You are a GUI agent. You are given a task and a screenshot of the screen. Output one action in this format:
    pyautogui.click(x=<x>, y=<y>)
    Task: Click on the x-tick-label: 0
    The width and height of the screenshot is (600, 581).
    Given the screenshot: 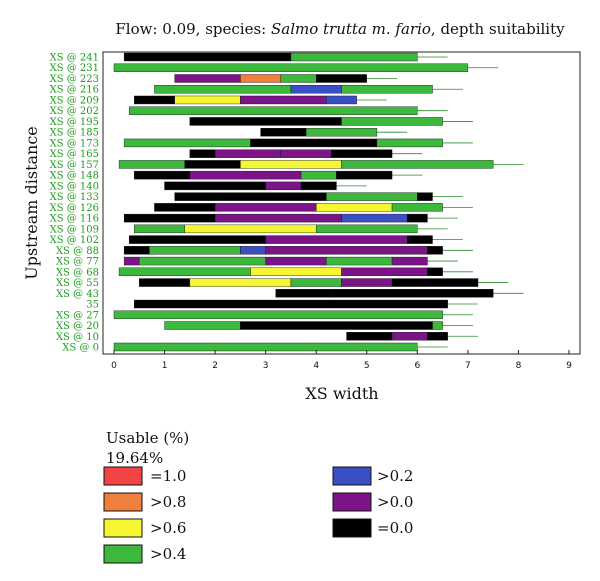 What is the action you would take?
    pyautogui.click(x=114, y=366)
    